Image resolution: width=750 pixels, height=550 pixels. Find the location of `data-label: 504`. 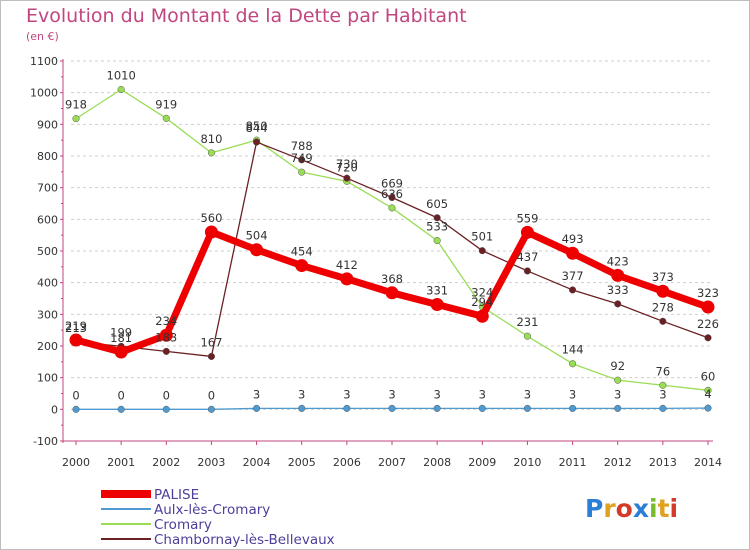

data-label: 504 is located at coordinates (257, 236).